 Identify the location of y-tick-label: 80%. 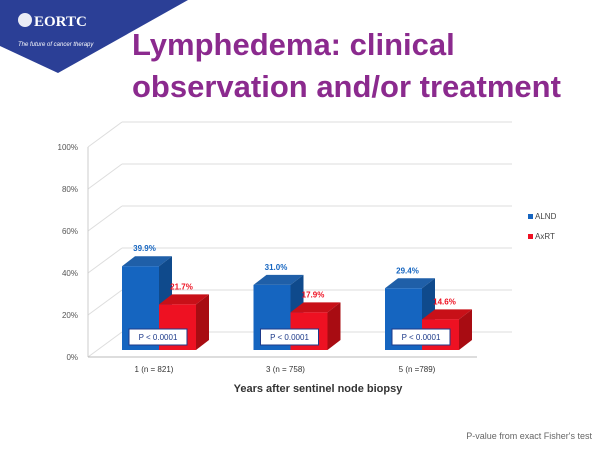
(70, 189).